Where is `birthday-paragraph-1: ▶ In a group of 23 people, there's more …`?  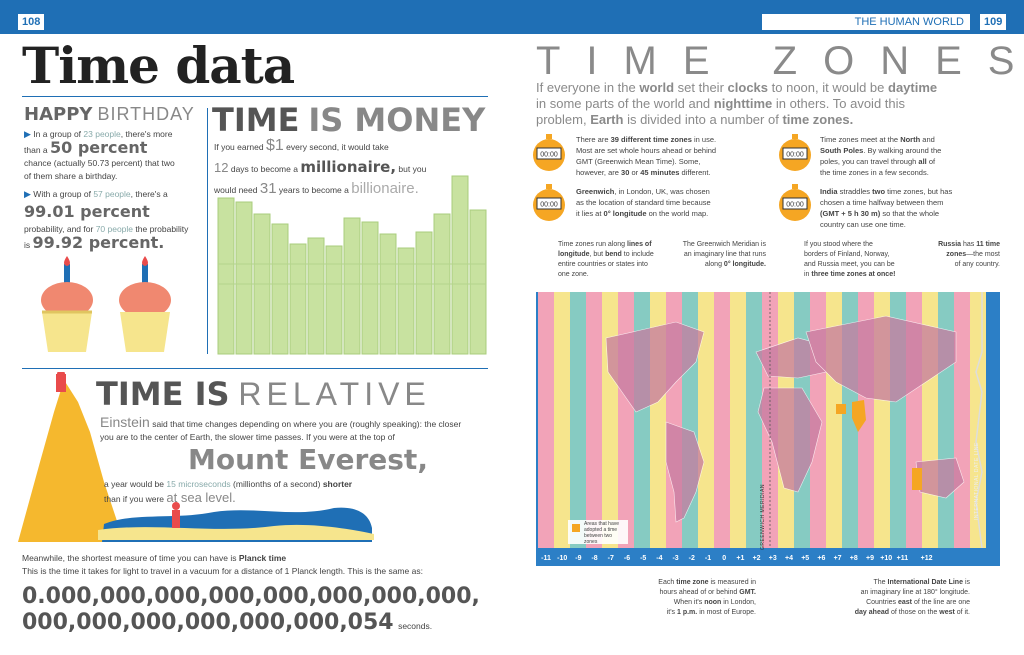
birthday-paragraph-1: ▶ In a group of 23 people, there's more … is located at coordinates (113, 155).